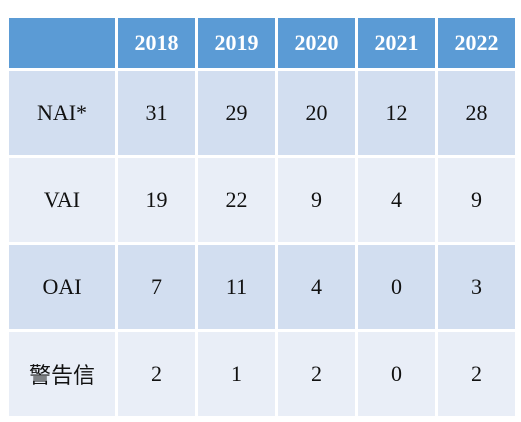 Image resolution: width=521 pixels, height=422 pixels. I want to click on table-cell: 12, so click(396, 113).